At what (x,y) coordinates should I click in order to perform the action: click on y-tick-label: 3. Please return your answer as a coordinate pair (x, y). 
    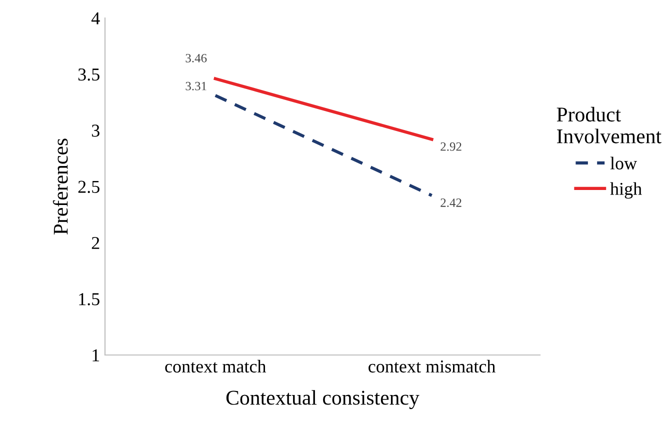
    Looking at the image, I should click on (96, 130).